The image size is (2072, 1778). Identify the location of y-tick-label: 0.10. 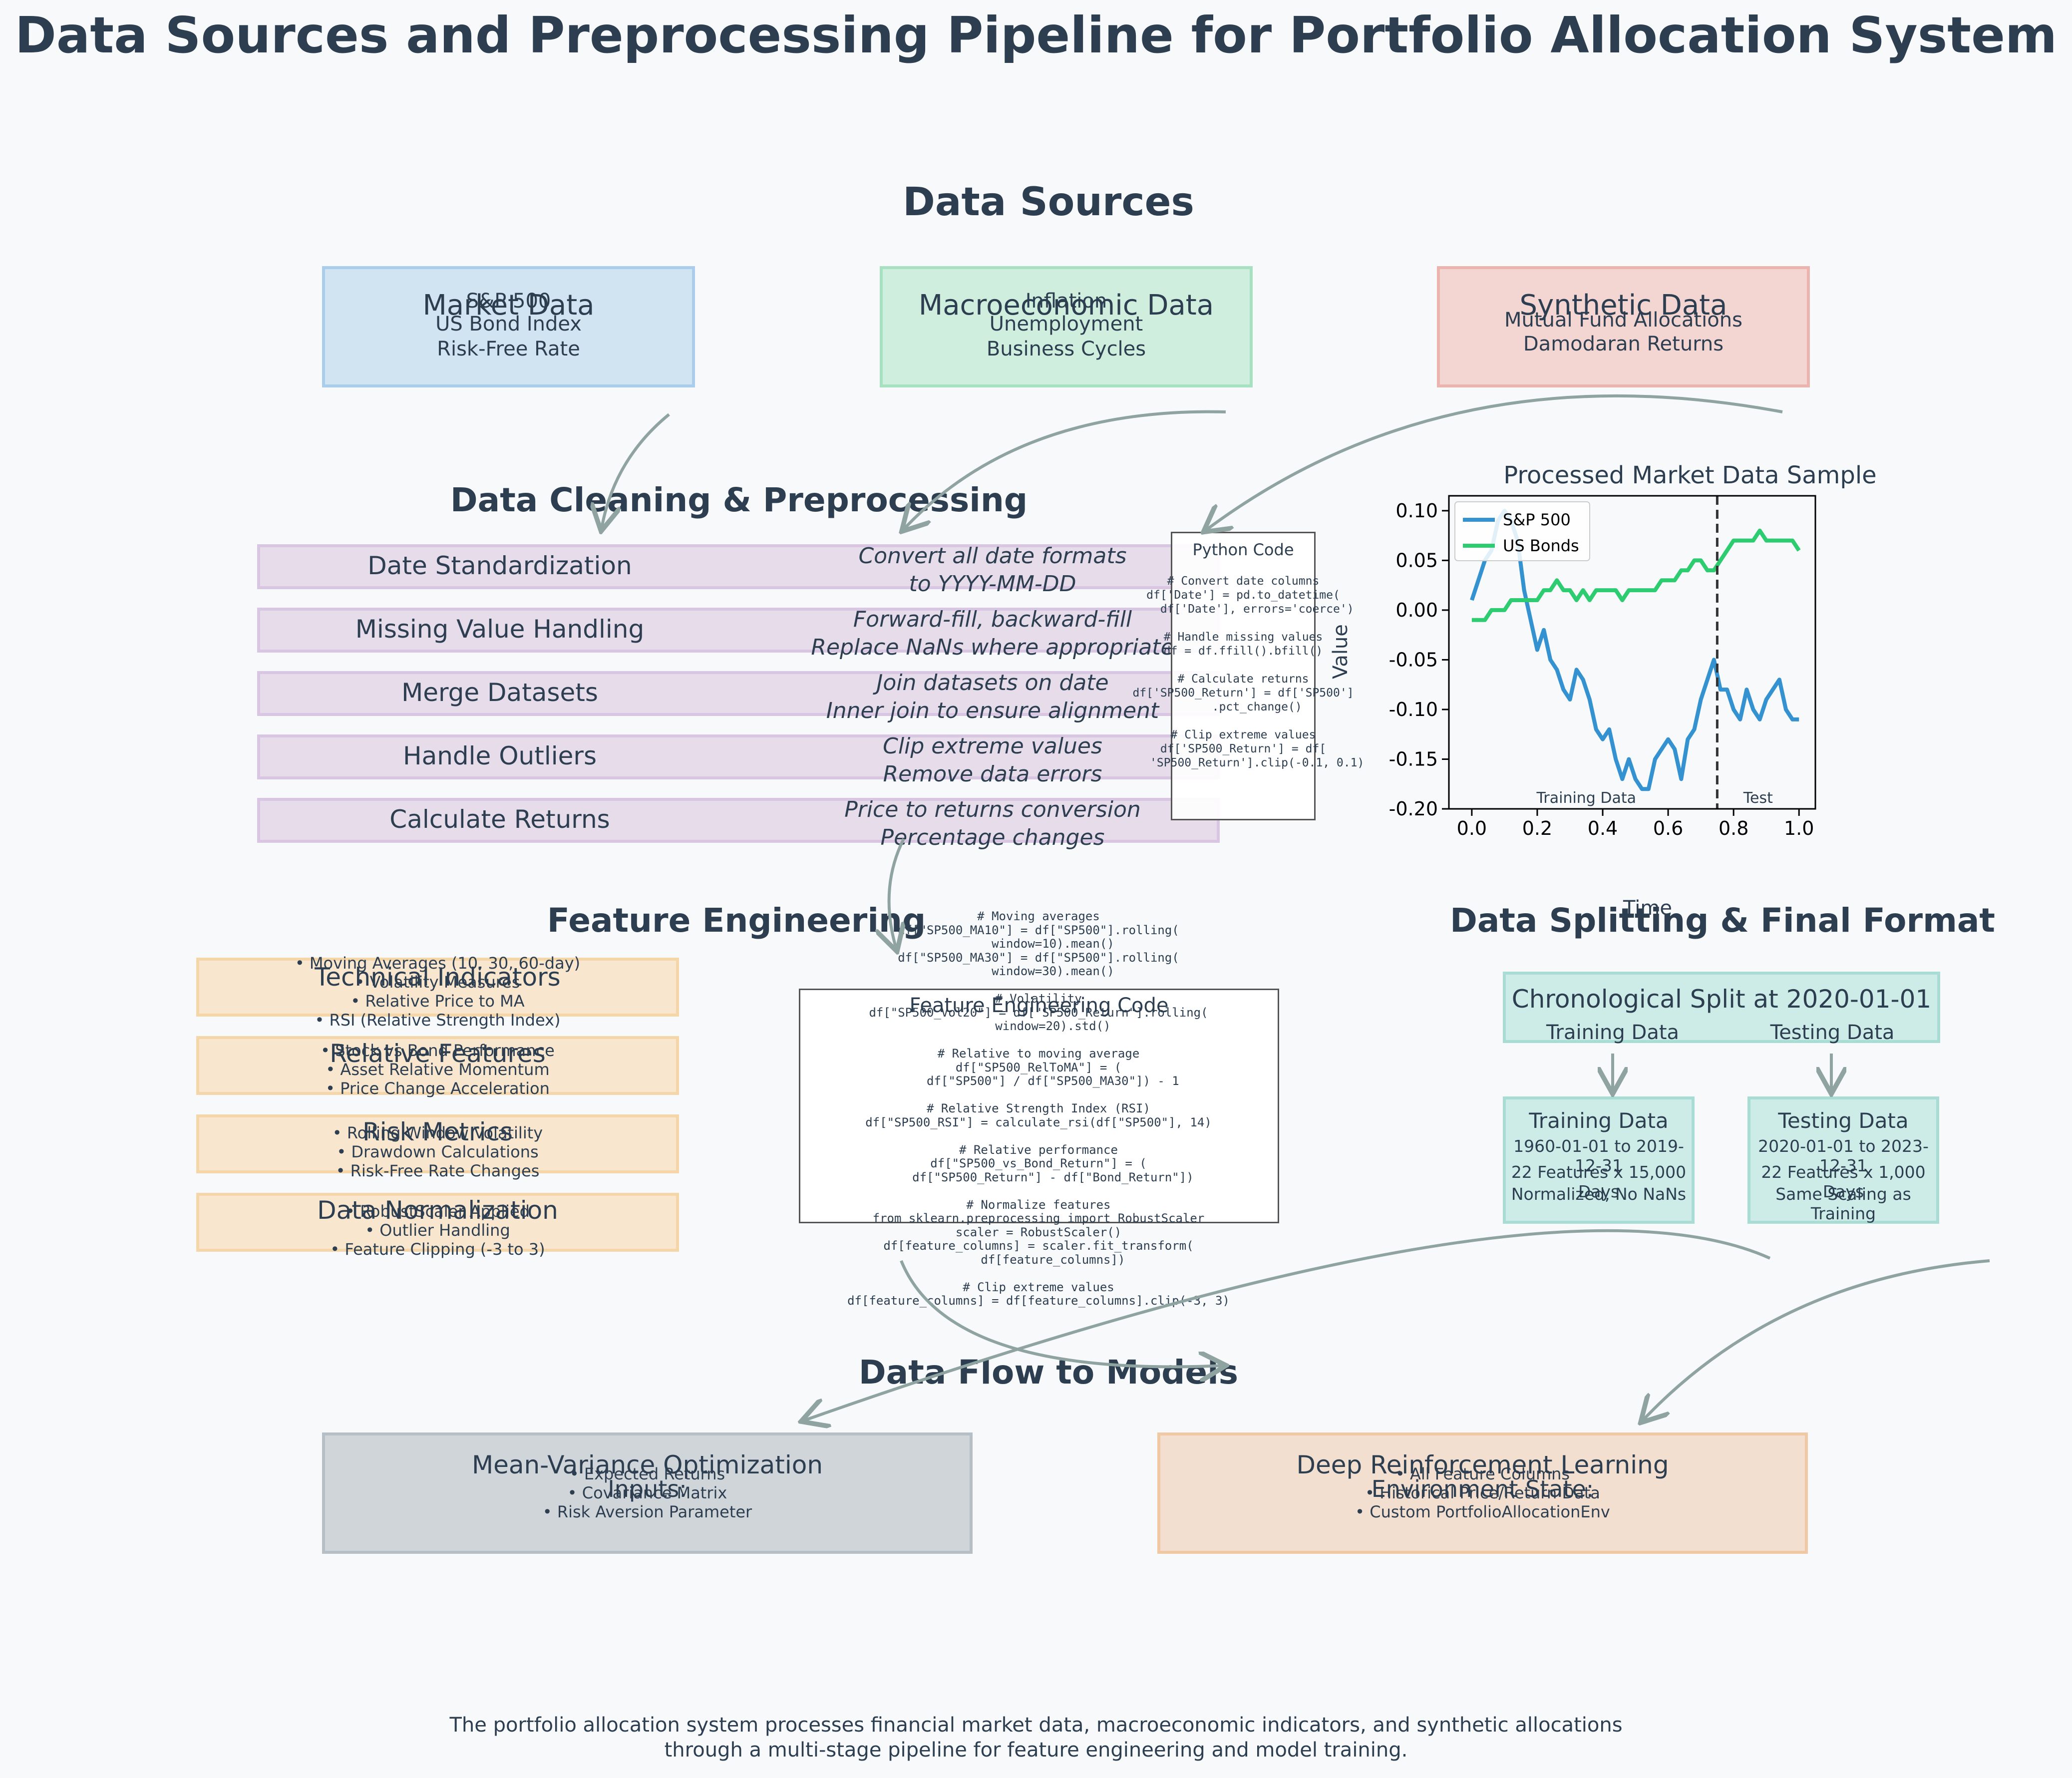
(1416, 511).